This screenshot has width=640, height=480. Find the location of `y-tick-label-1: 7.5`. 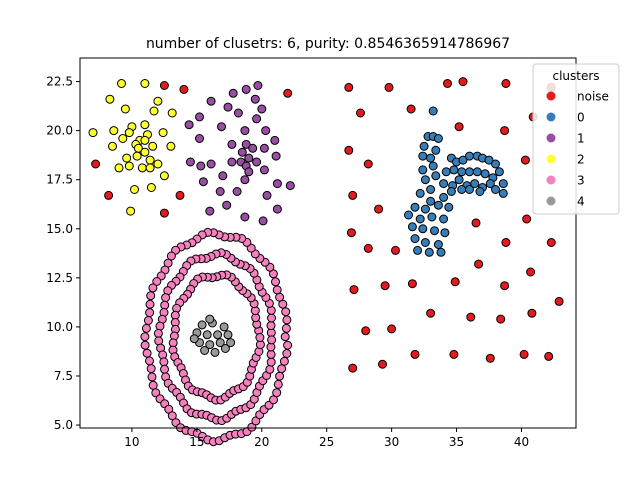

y-tick-label-1: 7.5 is located at coordinates (63, 376).